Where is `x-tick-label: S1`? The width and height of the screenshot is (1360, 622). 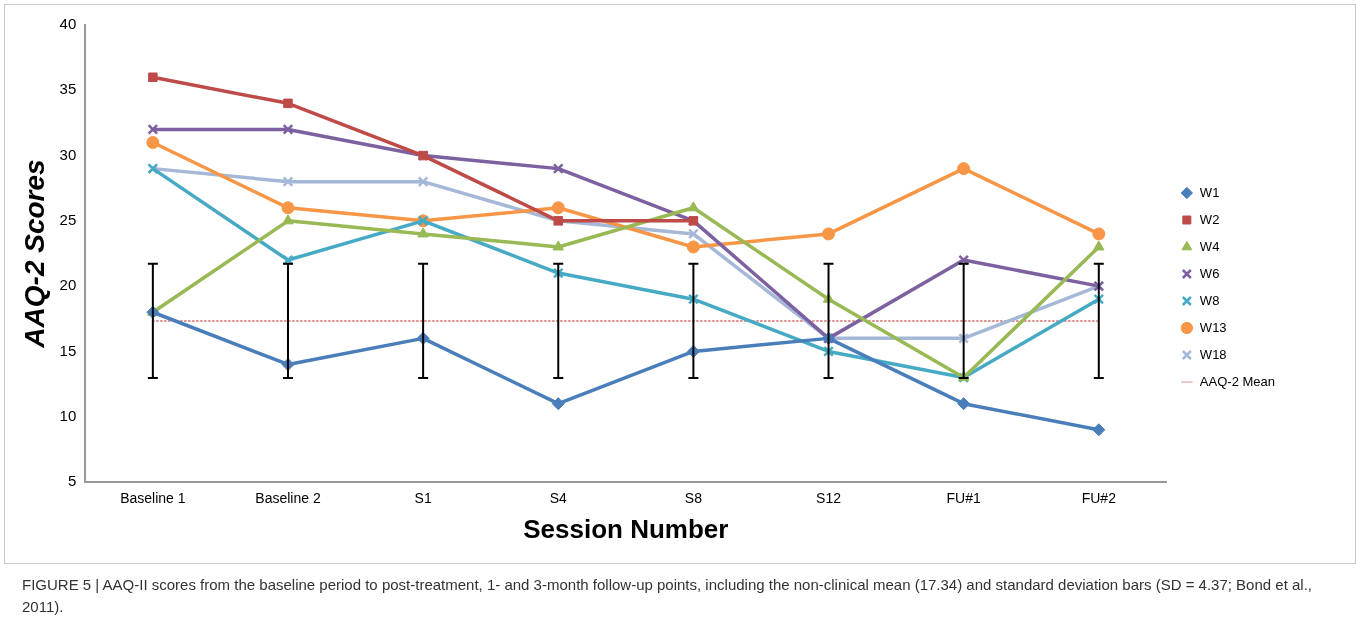
x-tick-label: S1 is located at coordinates (423, 498).